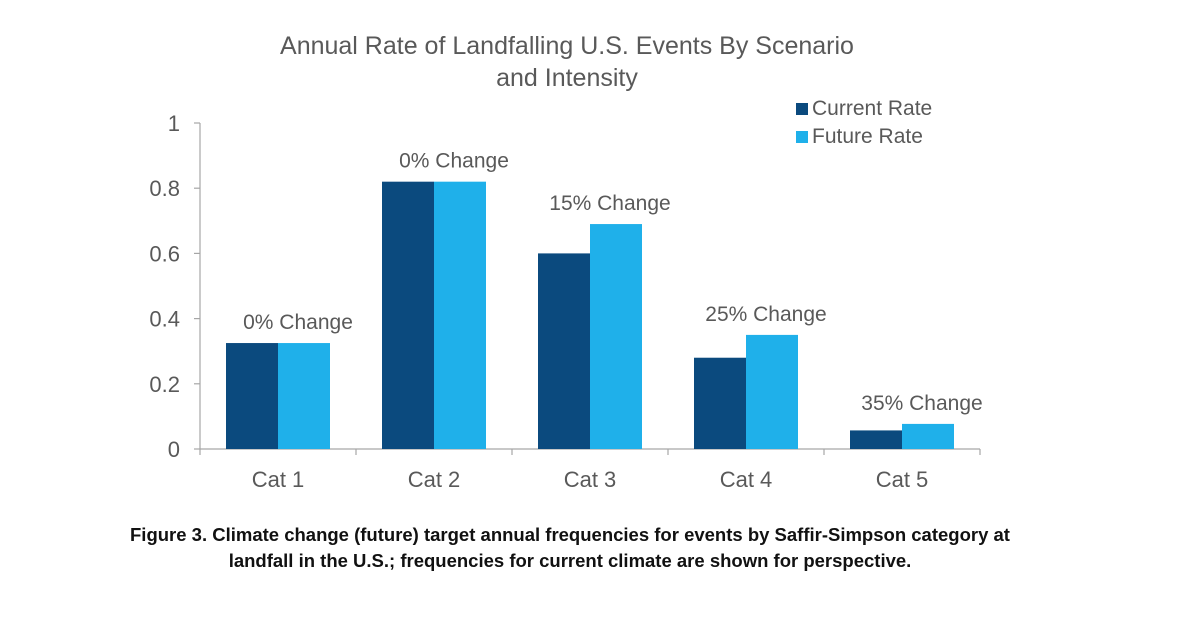  I want to click on change-annotation: 25% Change, so click(765, 314).